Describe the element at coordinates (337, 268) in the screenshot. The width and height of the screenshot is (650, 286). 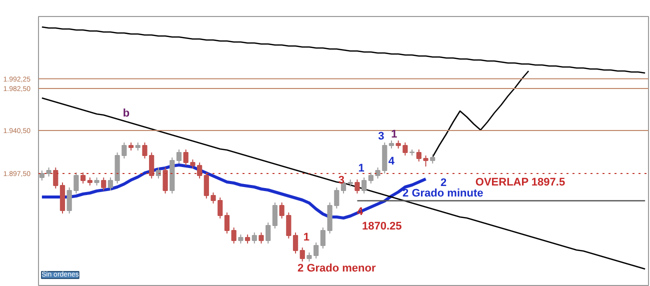
I see `annotation: 2 Grado menor` at that location.